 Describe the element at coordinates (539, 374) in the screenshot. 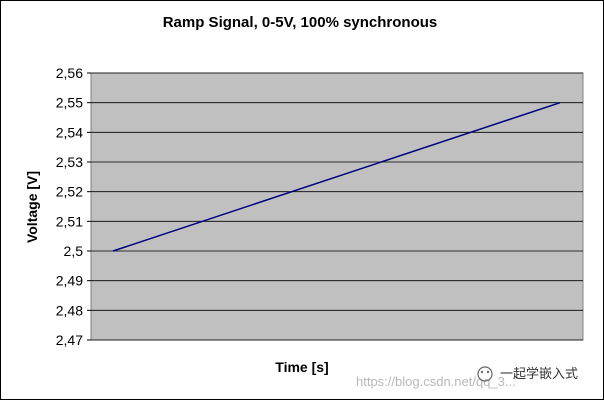

I see `watermark-brand: 一起学嵌入式` at that location.